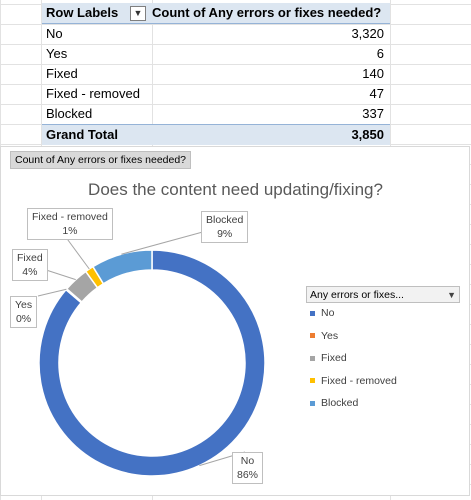  I want to click on data-label-category: Blocked, so click(225, 220).